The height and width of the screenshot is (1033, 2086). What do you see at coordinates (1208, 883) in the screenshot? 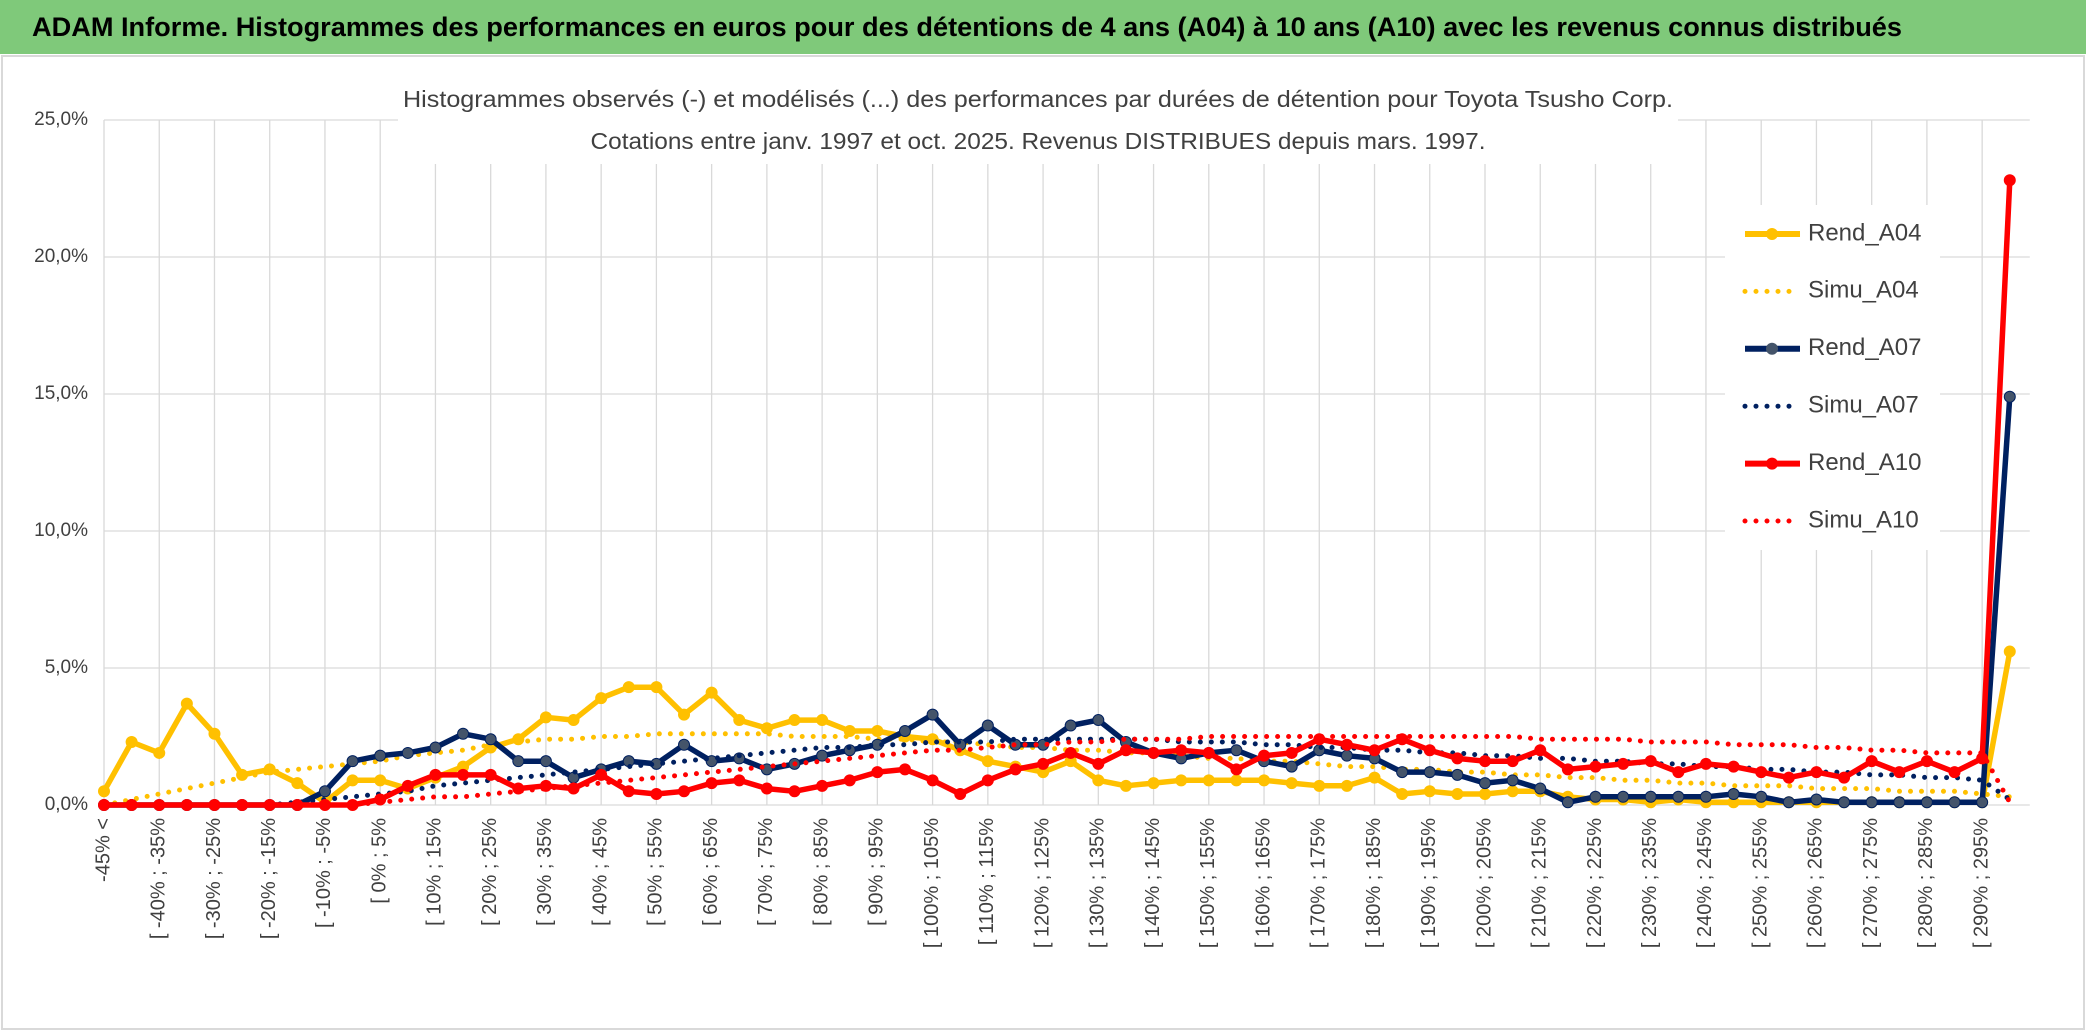
I see `x-tick-label: [ 150% ; 155%` at bounding box center [1208, 883].